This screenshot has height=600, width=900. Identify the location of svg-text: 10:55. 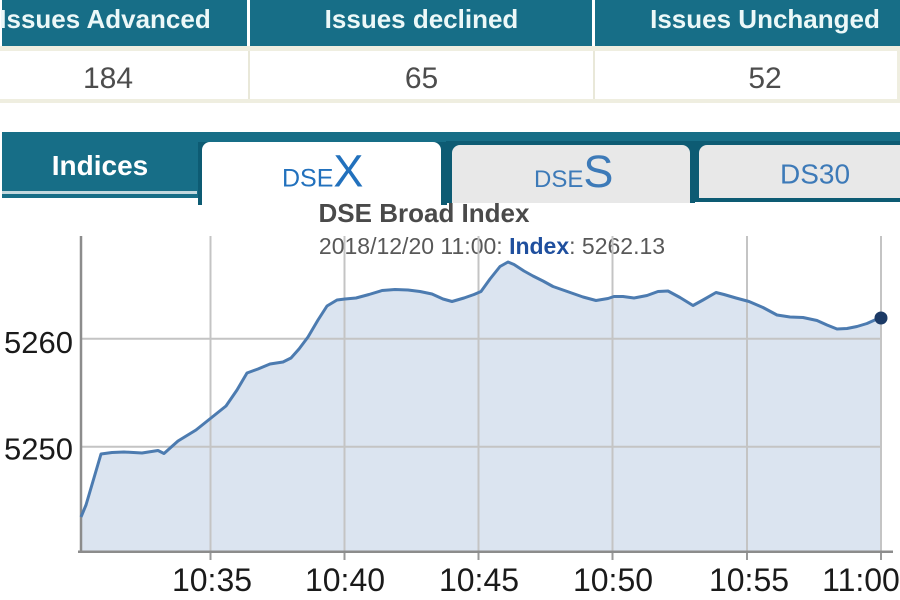
(749, 580).